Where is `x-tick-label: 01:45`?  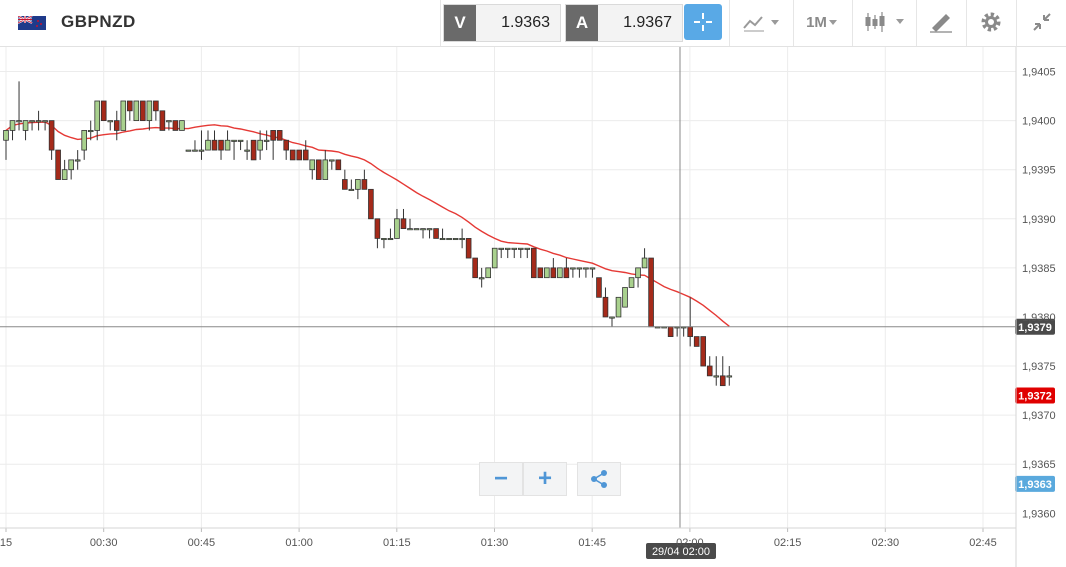
x-tick-label: 01:45 is located at coordinates (592, 543).